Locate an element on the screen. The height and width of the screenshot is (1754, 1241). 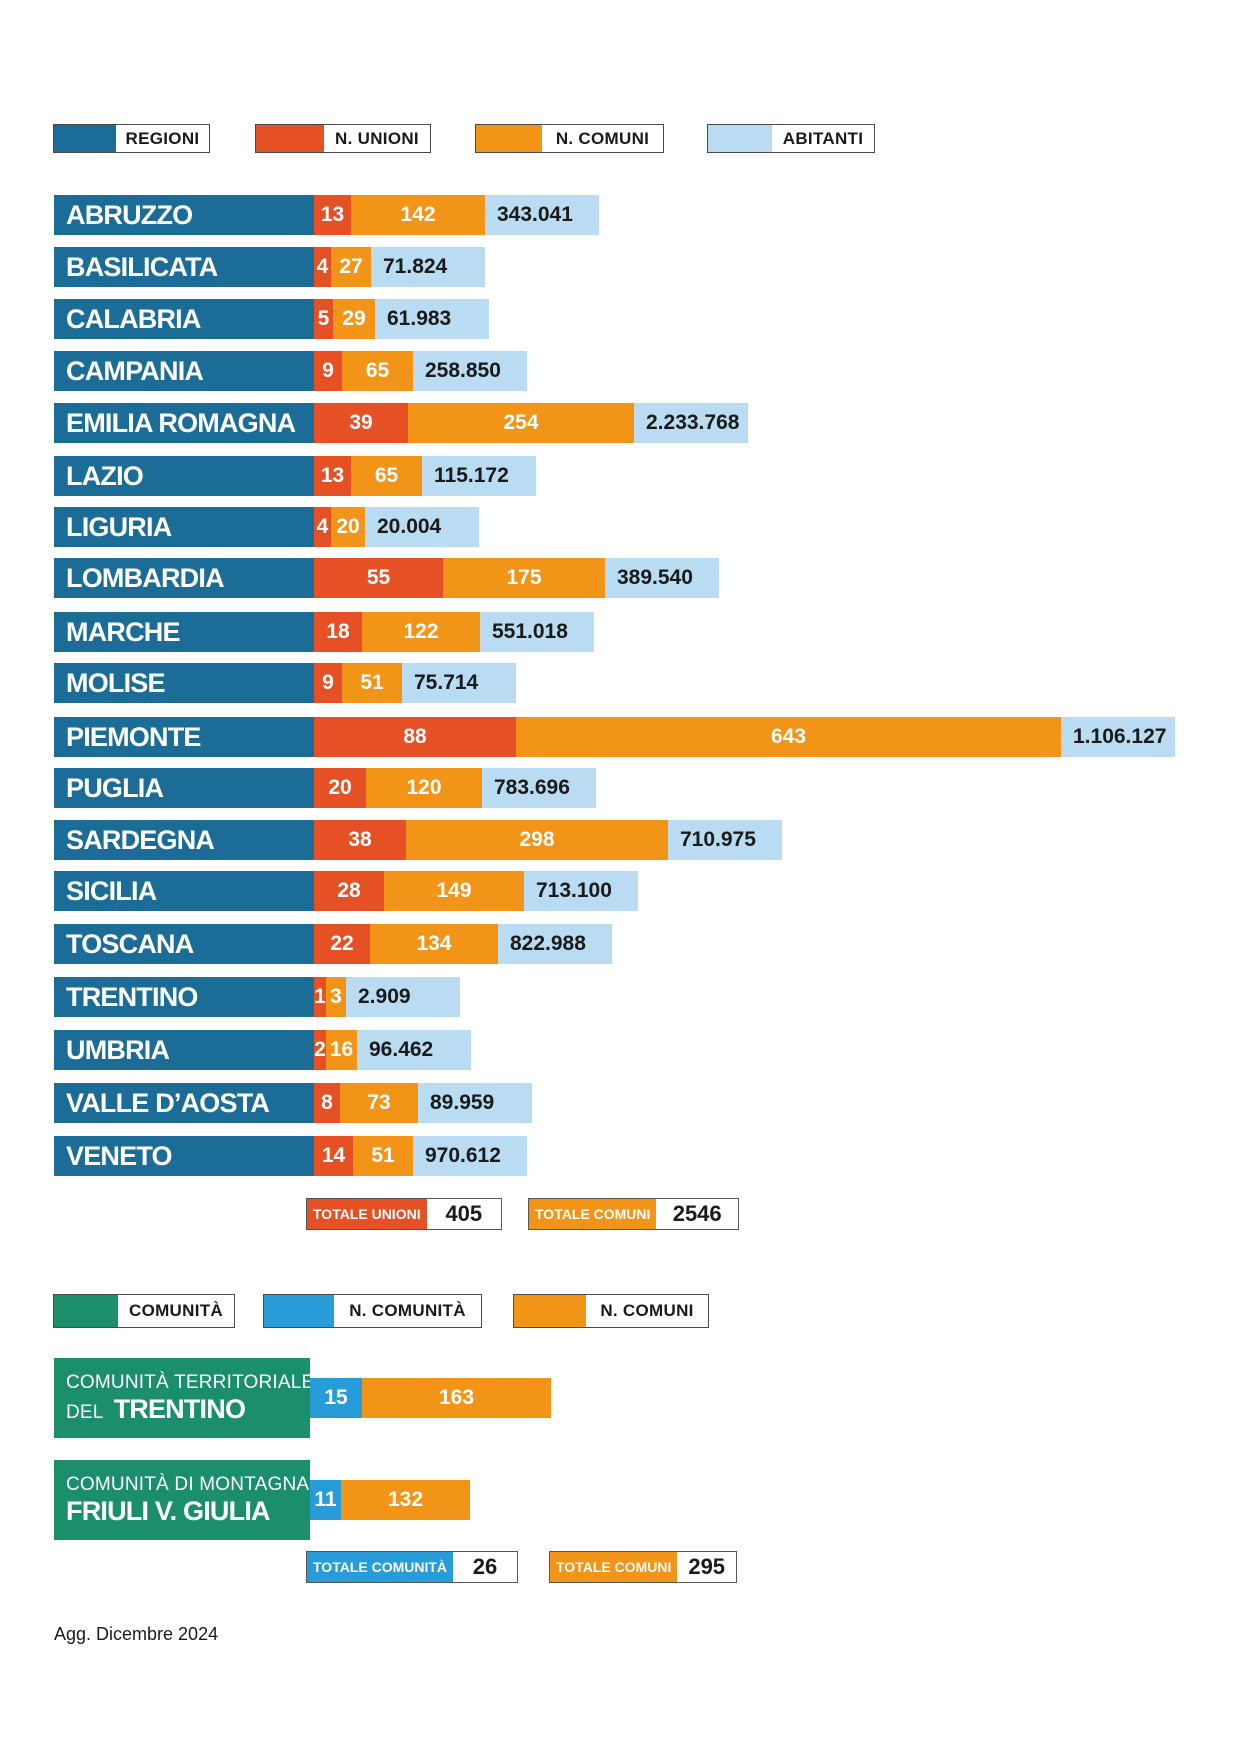
unioni-bar: 88 is located at coordinates (415, 737).